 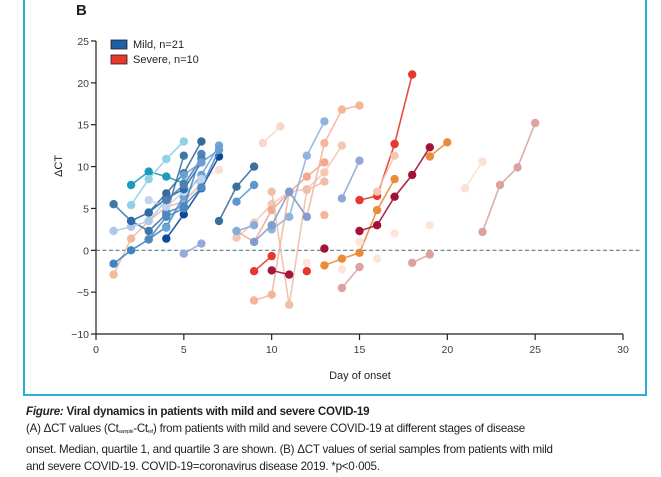 I want to click on legend-label-severe: Severe, n=10, so click(x=166, y=60).